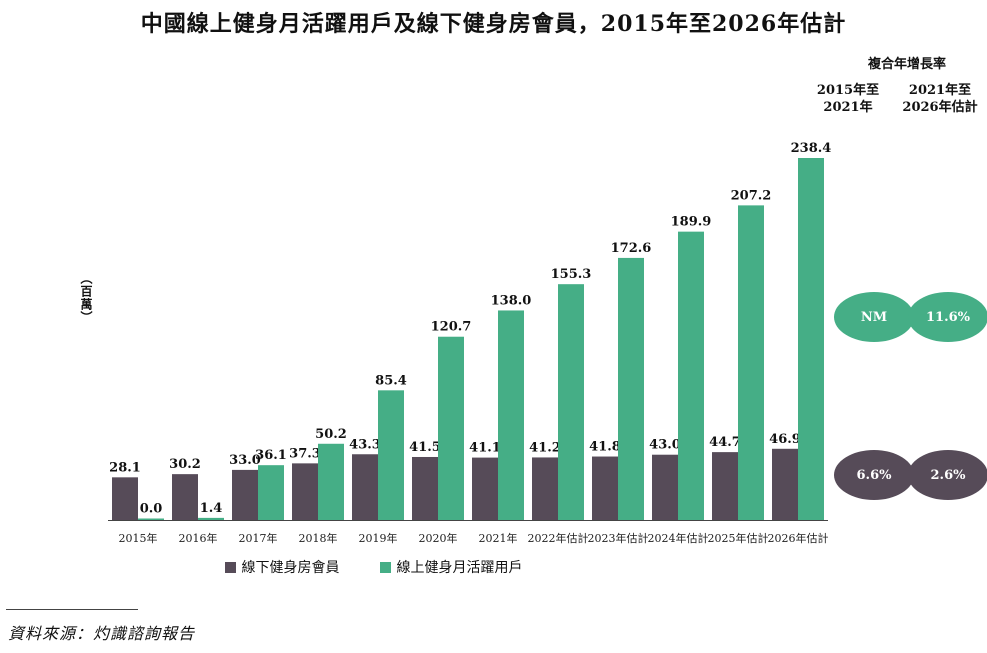 The height and width of the screenshot is (653, 987). What do you see at coordinates (290, 568) in the screenshot?
I see `legend-label-offline: 線下健身房會員` at bounding box center [290, 568].